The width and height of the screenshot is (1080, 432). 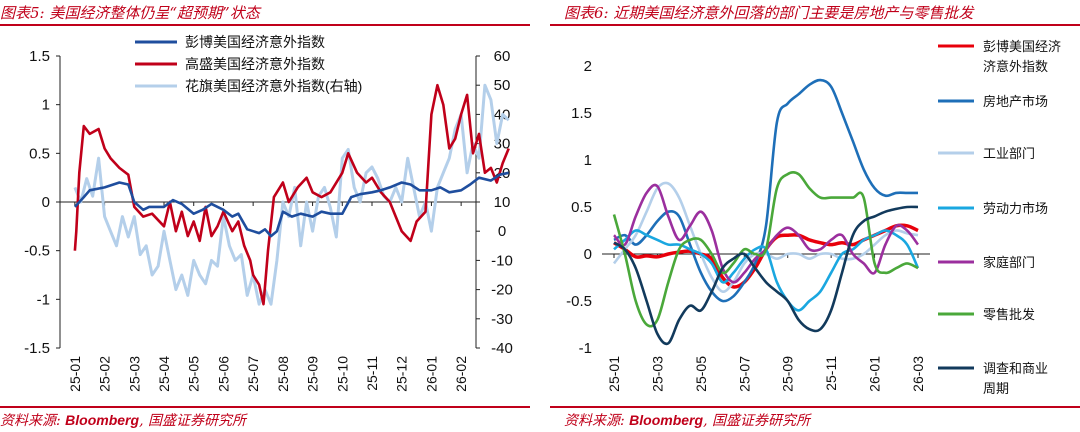 I want to click on left-title-rule, so click(x=265, y=25).